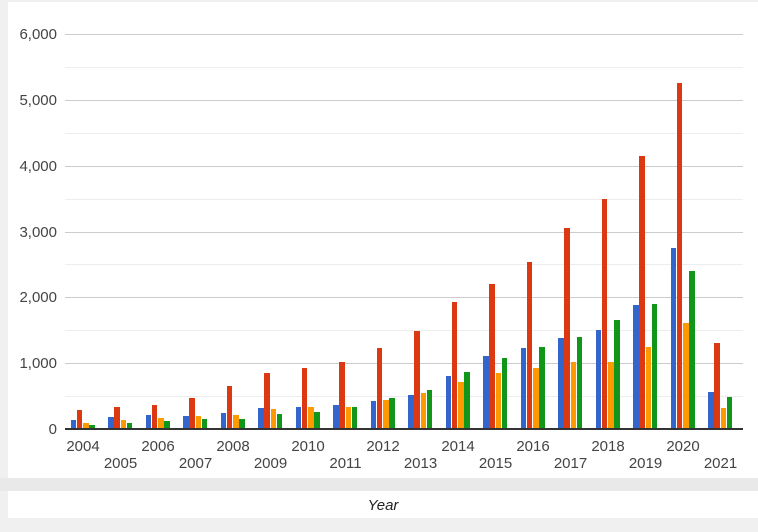 Image resolution: width=758 pixels, height=532 pixels. Describe the element at coordinates (161, 423) in the screenshot. I see `bar-series-orange-2006` at that location.